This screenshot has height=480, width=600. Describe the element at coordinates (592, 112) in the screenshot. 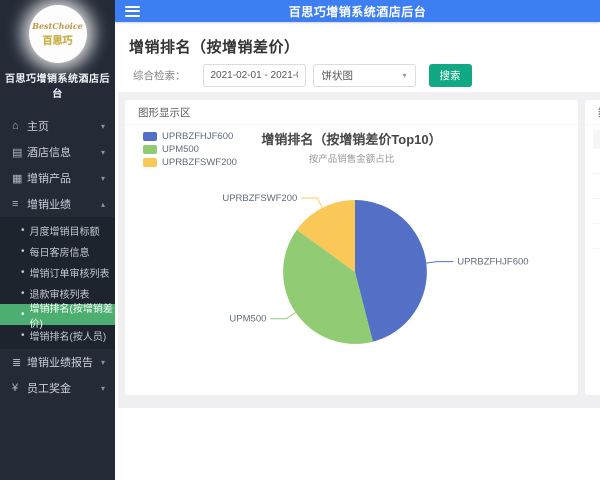

I see `data-card-title: 数据显示区` at that location.